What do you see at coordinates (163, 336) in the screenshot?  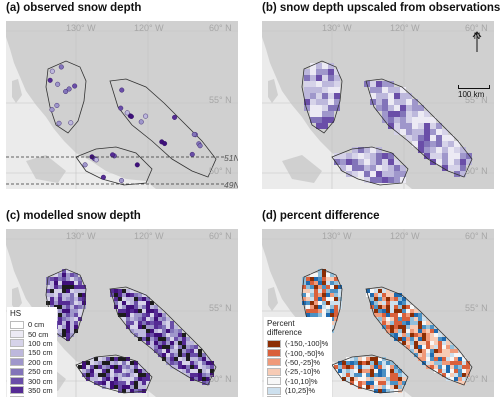 I see `modelled-region-outline` at bounding box center [163, 336].